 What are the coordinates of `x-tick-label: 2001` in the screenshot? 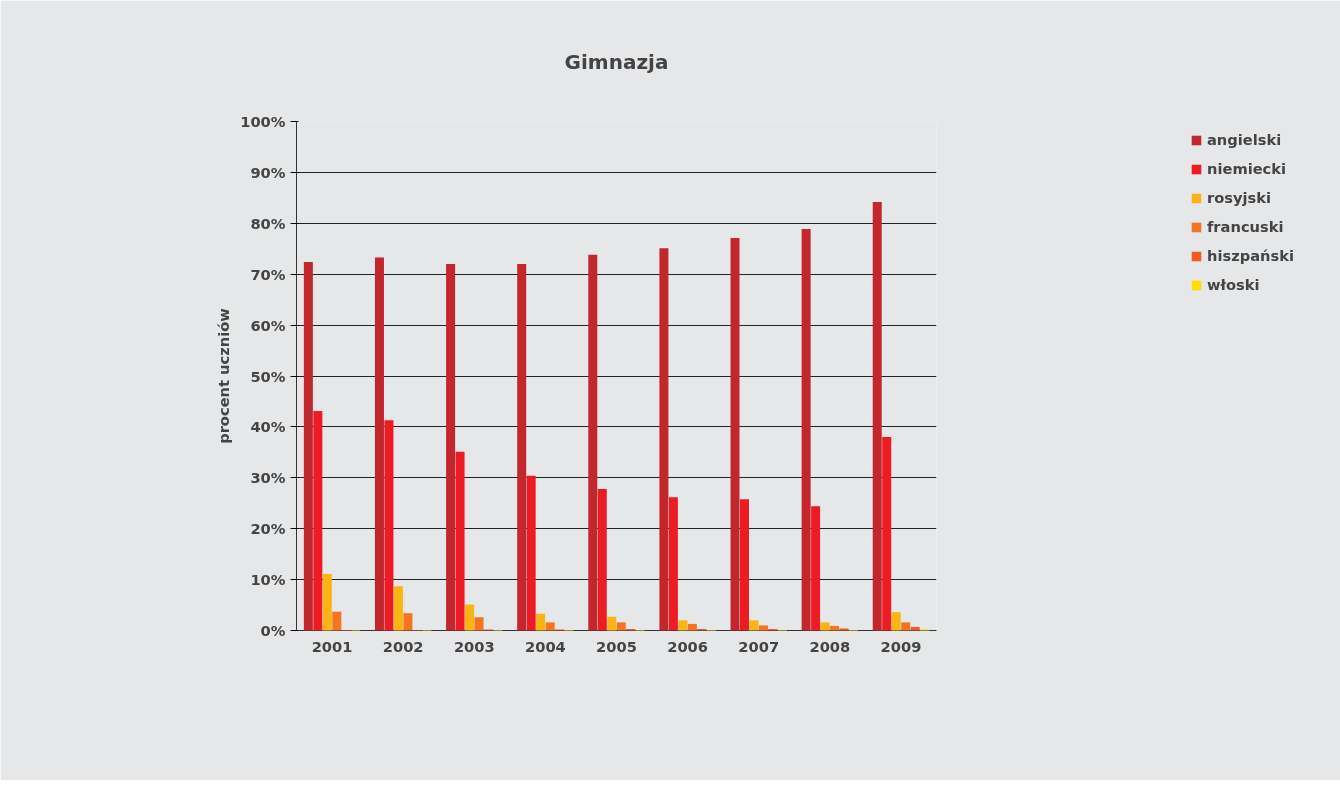 It's located at (332, 646).